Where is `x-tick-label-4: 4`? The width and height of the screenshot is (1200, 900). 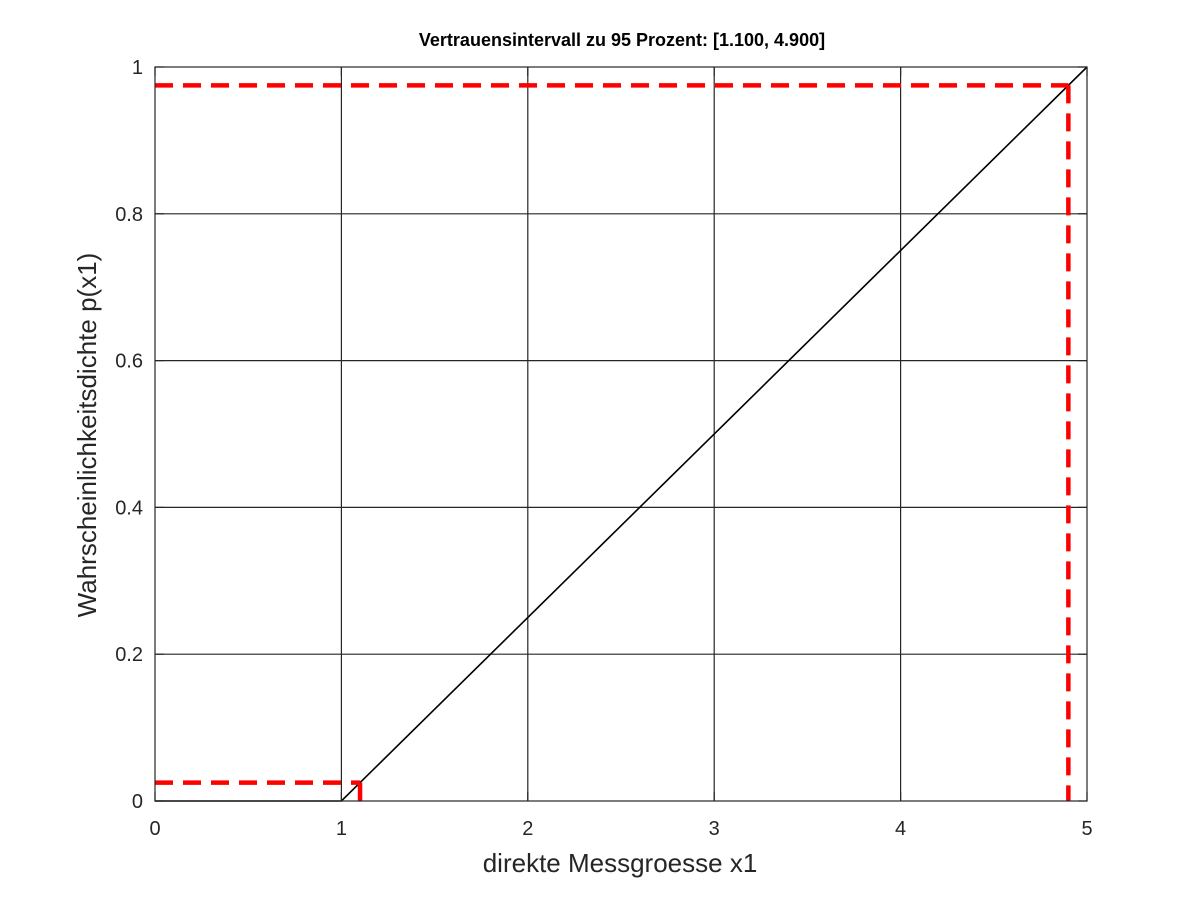 x-tick-label-4: 4 is located at coordinates (900, 829).